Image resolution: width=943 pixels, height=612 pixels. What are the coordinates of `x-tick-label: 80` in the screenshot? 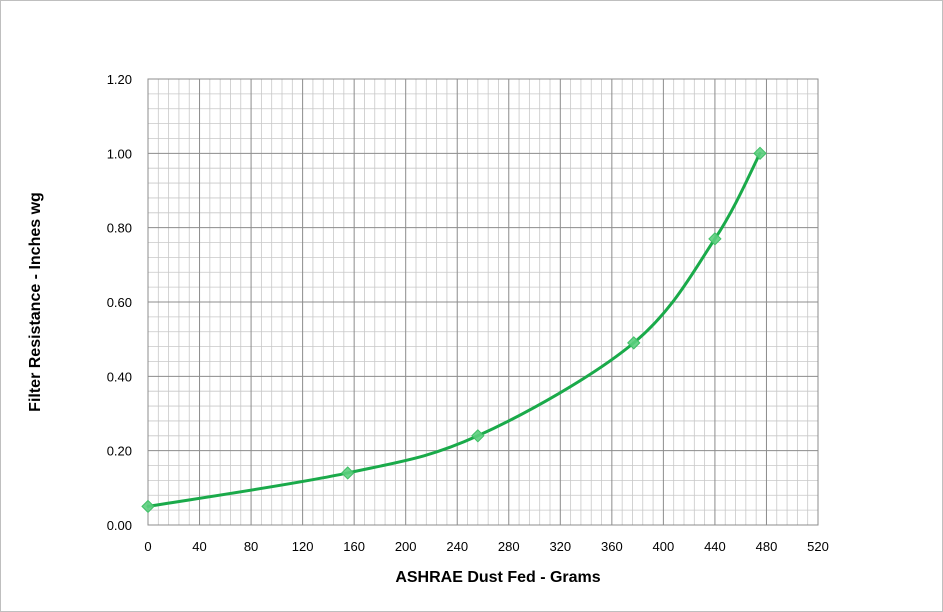 It's located at (251, 546).